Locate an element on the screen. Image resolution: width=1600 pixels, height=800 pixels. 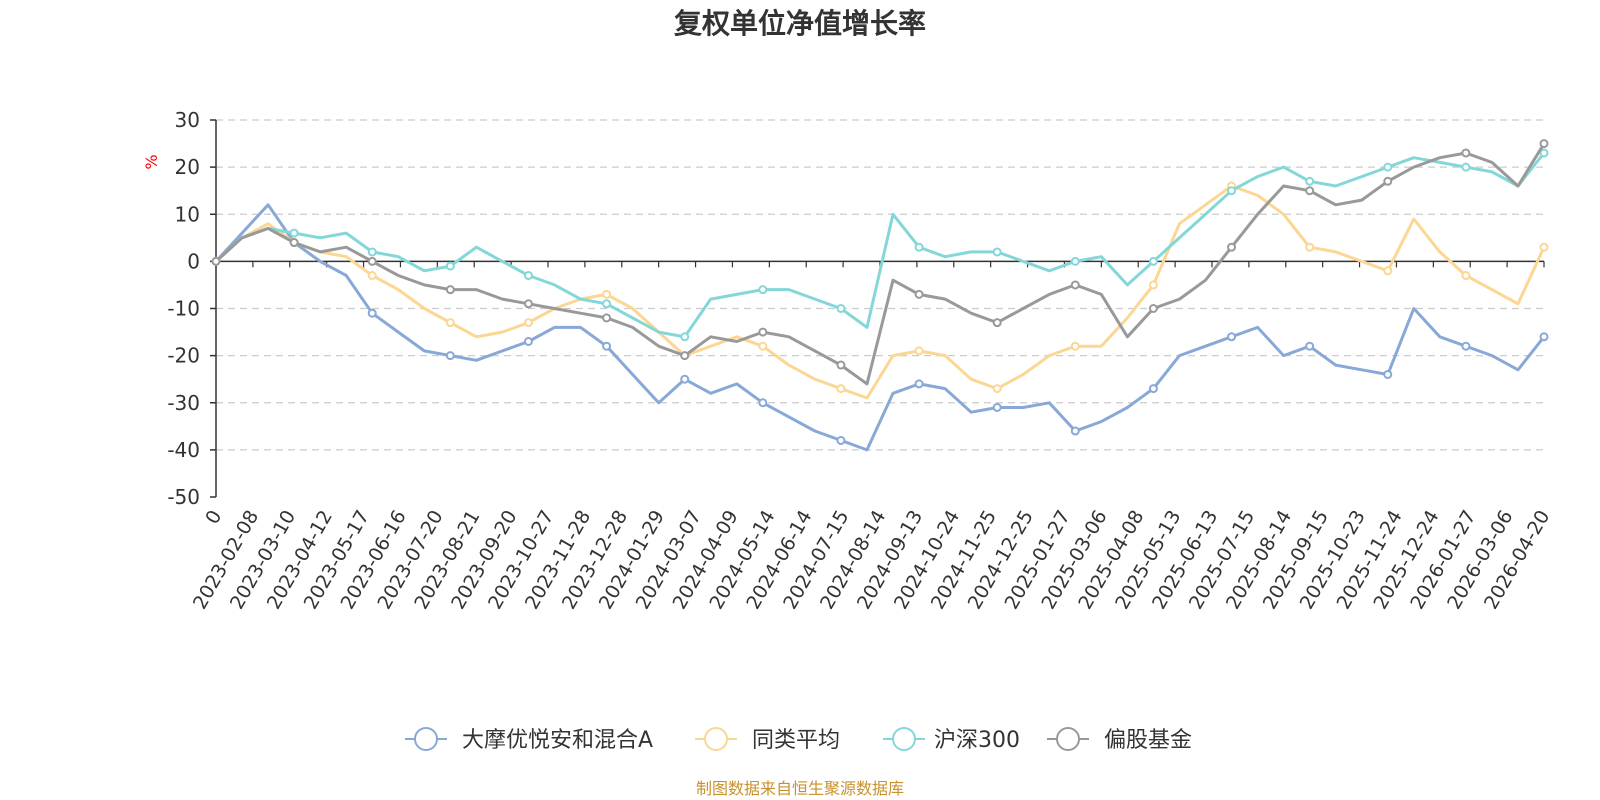
x-tick-label: 0 is located at coordinates (213, 517).